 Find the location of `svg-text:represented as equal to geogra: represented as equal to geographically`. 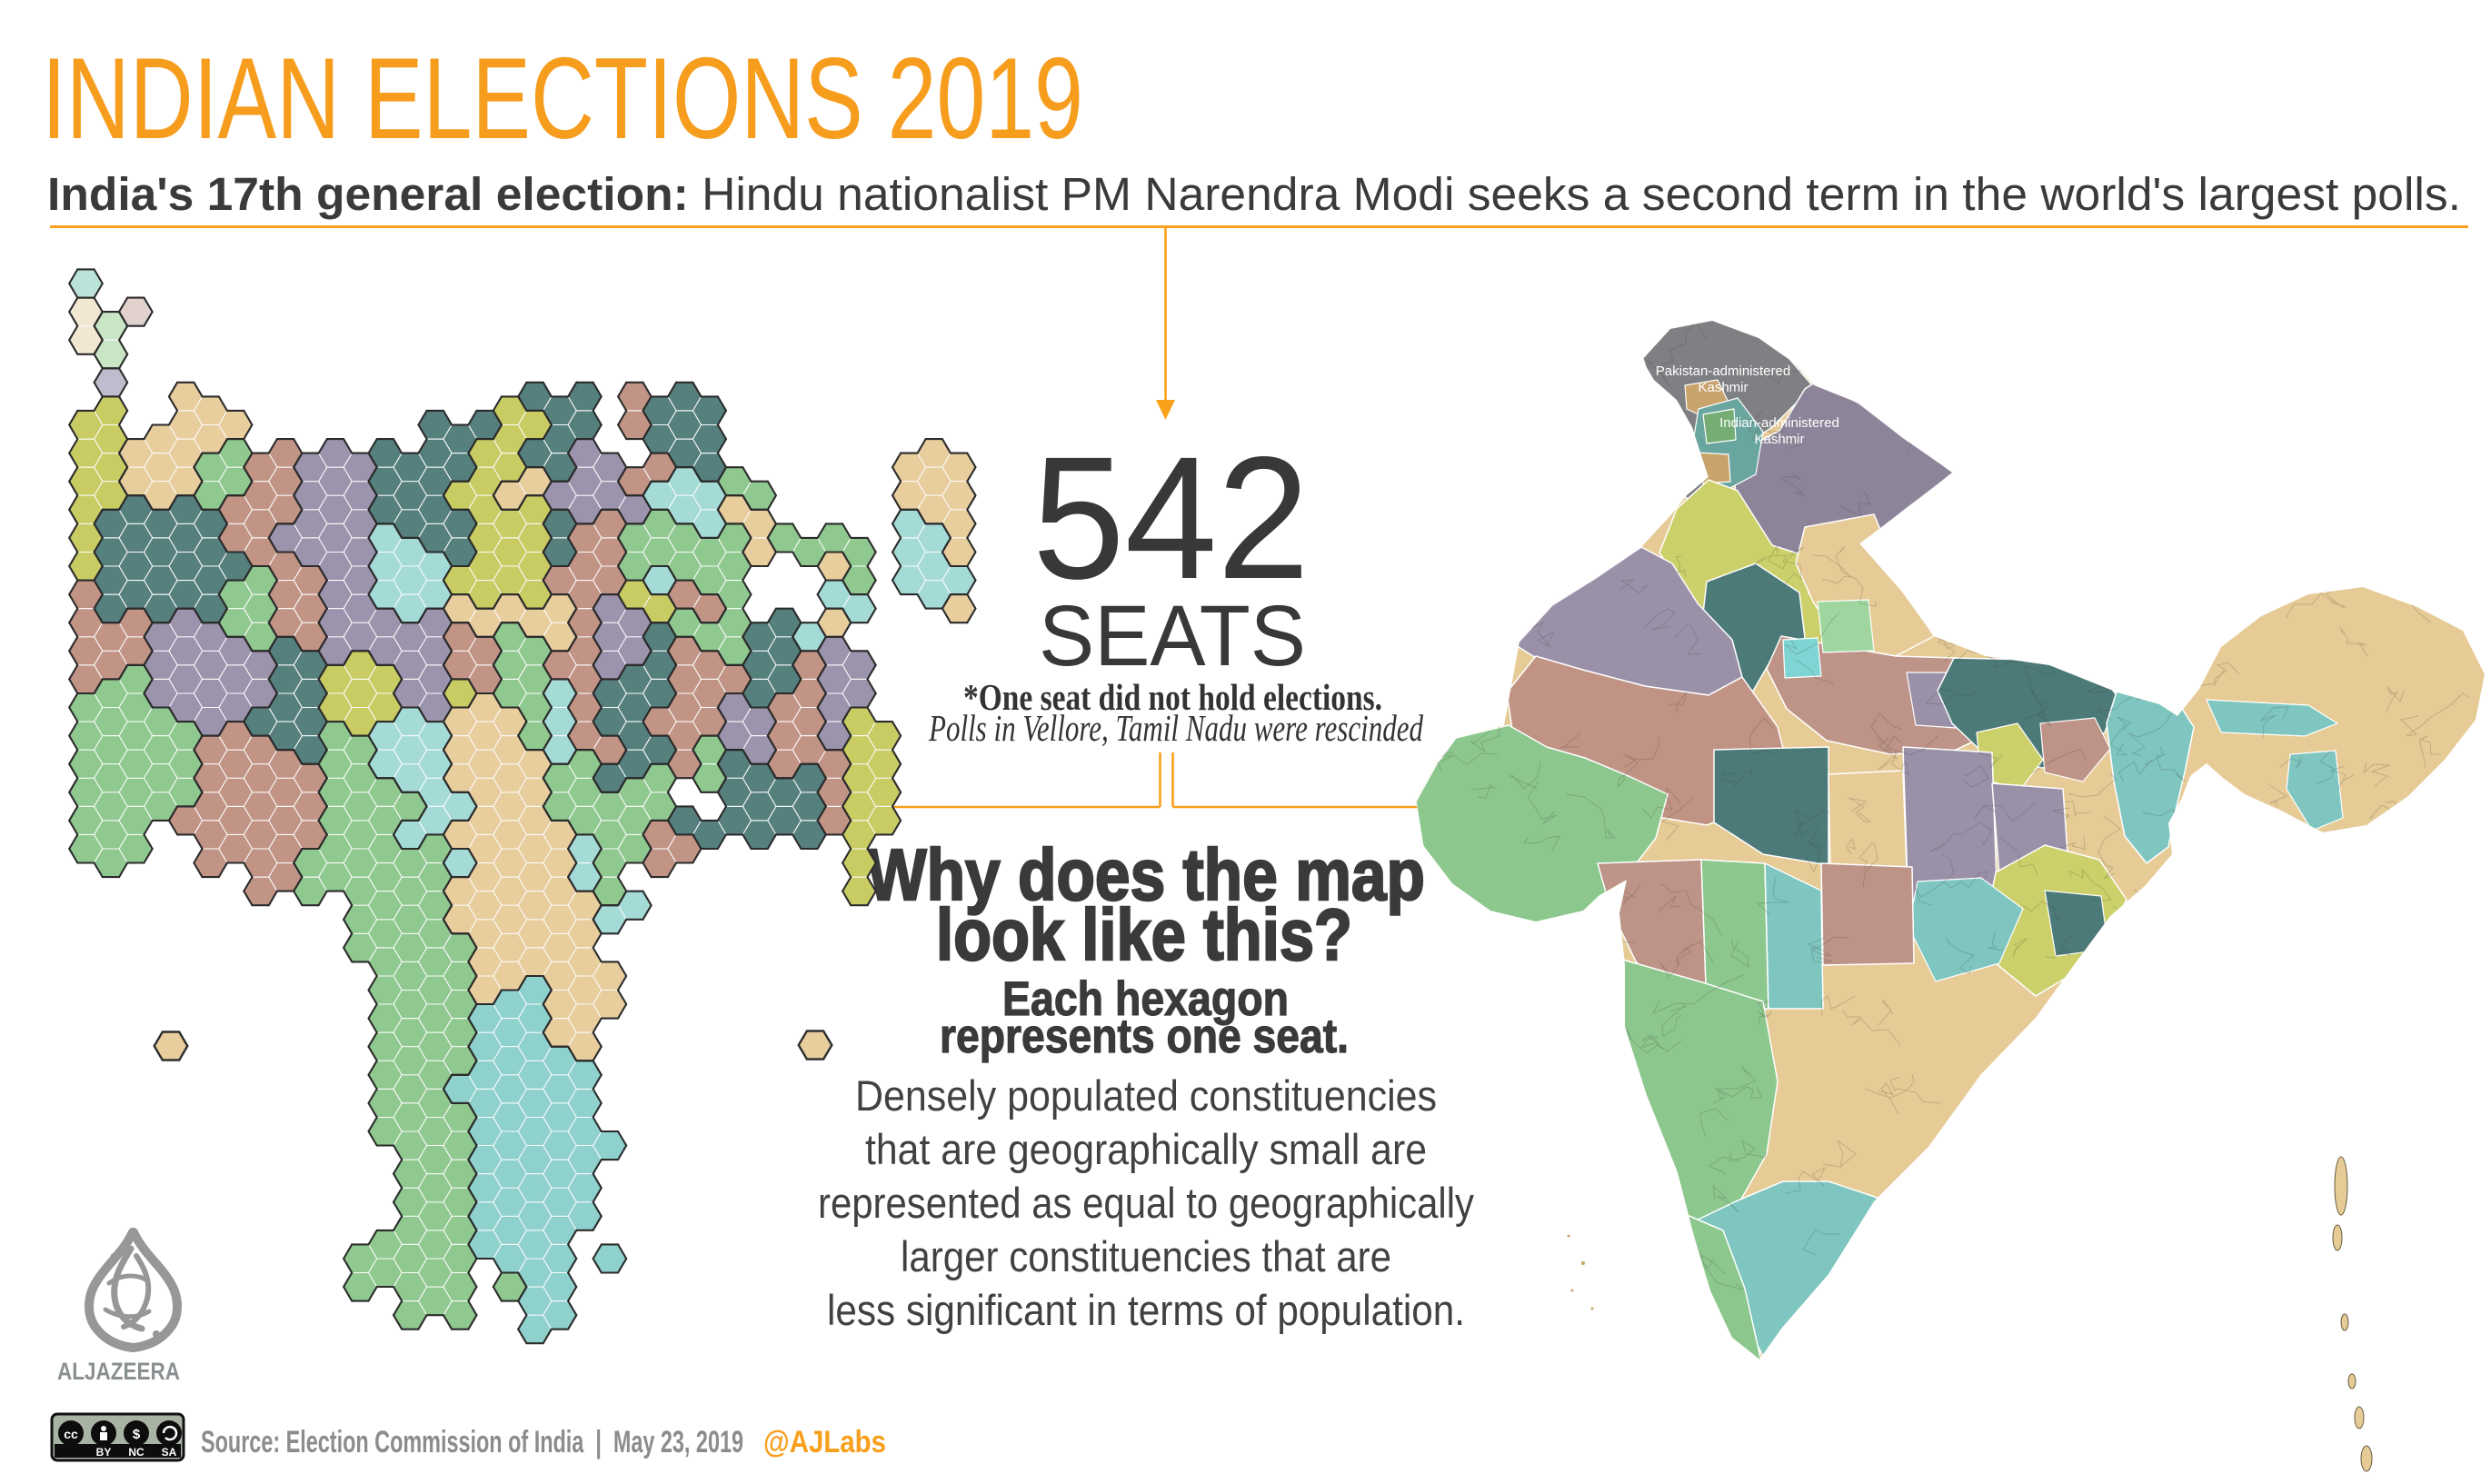

svg-text:represented as equal to geogra: represented as equal to geographically is located at coordinates (1146, 1203).